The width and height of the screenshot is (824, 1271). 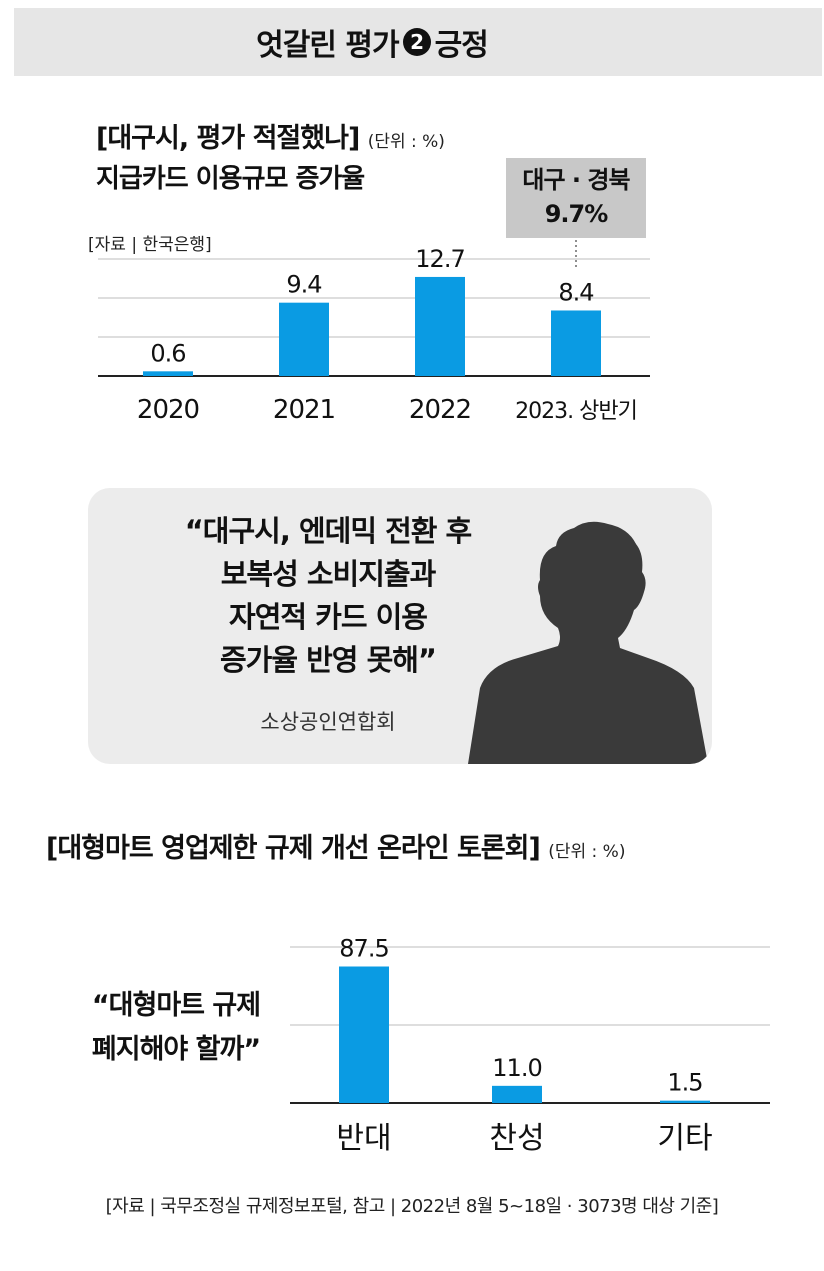 I want to click on quote-line: 증가율 반영 못해”, so click(x=328, y=660).